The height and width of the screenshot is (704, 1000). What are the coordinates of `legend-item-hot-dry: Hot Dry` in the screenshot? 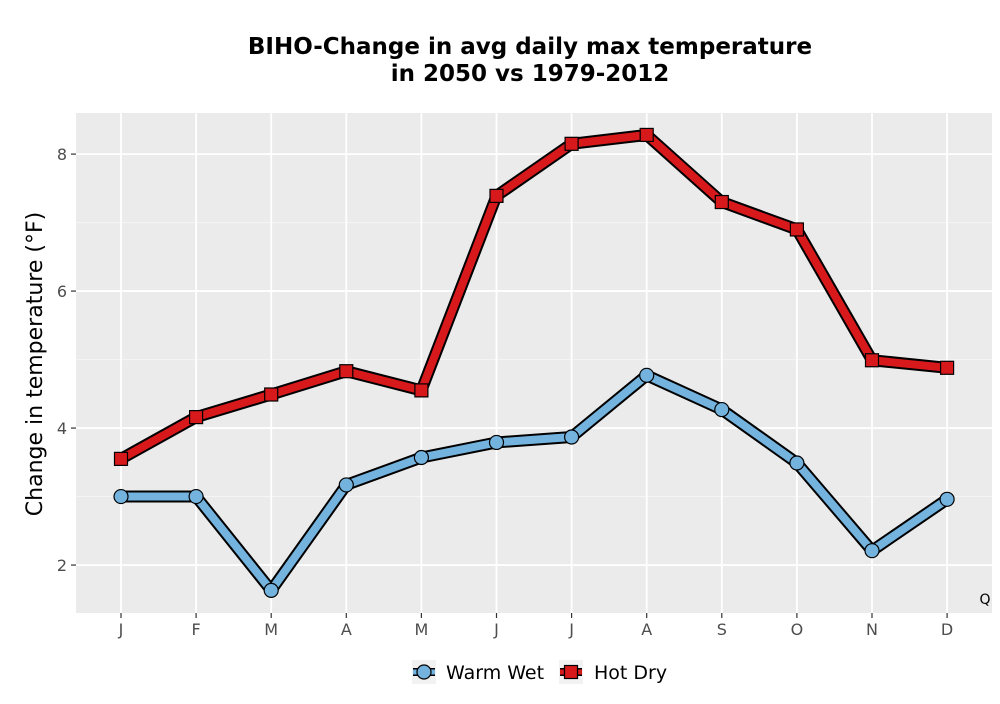 It's located at (613, 672).